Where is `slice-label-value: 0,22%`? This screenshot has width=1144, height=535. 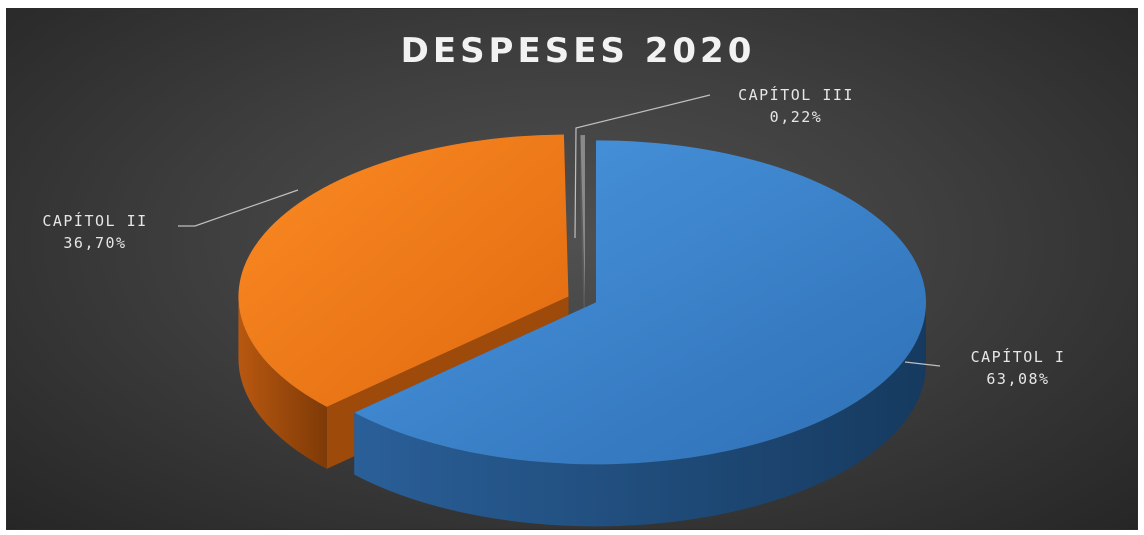 slice-label-value: 0,22% is located at coordinates (796, 117).